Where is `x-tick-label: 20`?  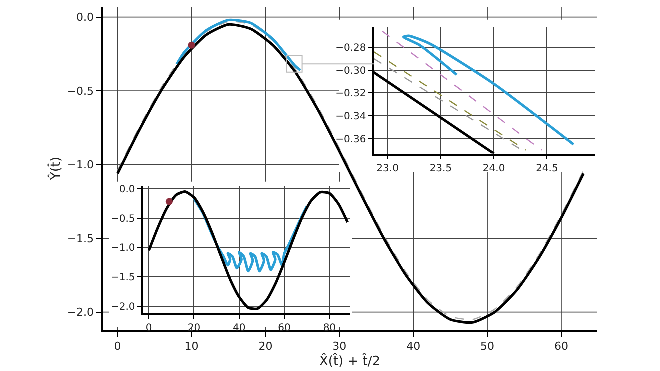
x-tick-label: 20 is located at coordinates (265, 346).